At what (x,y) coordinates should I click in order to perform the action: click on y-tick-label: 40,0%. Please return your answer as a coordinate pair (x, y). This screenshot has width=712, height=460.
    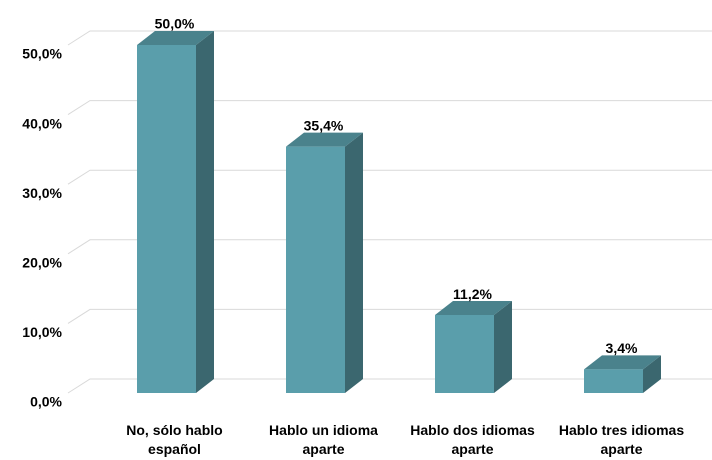
    Looking at the image, I should click on (42, 123).